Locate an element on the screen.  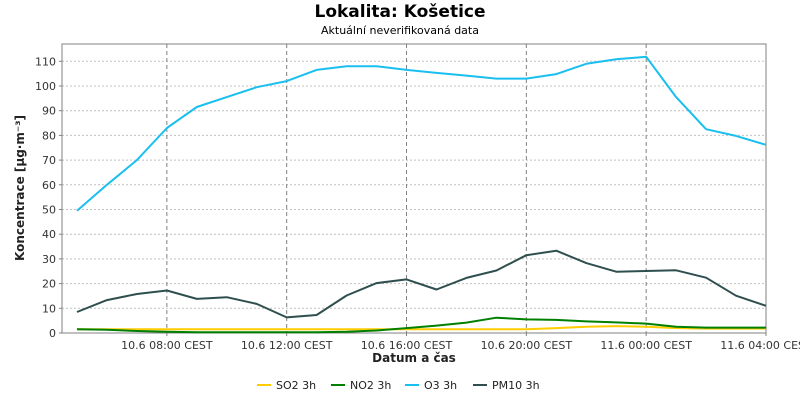
x-tick-label: 10.6 16:00 CEST is located at coordinates (407, 345).